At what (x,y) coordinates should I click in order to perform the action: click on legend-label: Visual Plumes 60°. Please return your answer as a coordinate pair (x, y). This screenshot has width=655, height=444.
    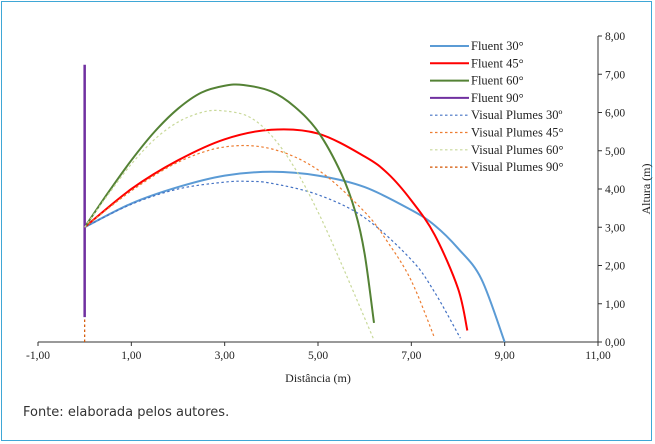
    Looking at the image, I should click on (517, 150).